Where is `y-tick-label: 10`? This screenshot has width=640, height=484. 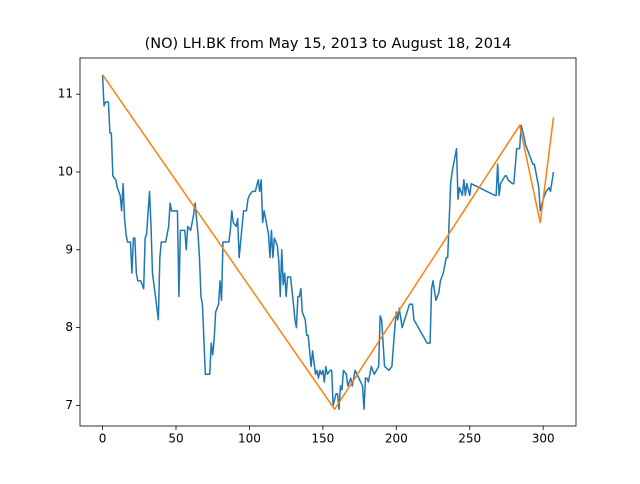 y-tick-label: 10 is located at coordinates (65, 171).